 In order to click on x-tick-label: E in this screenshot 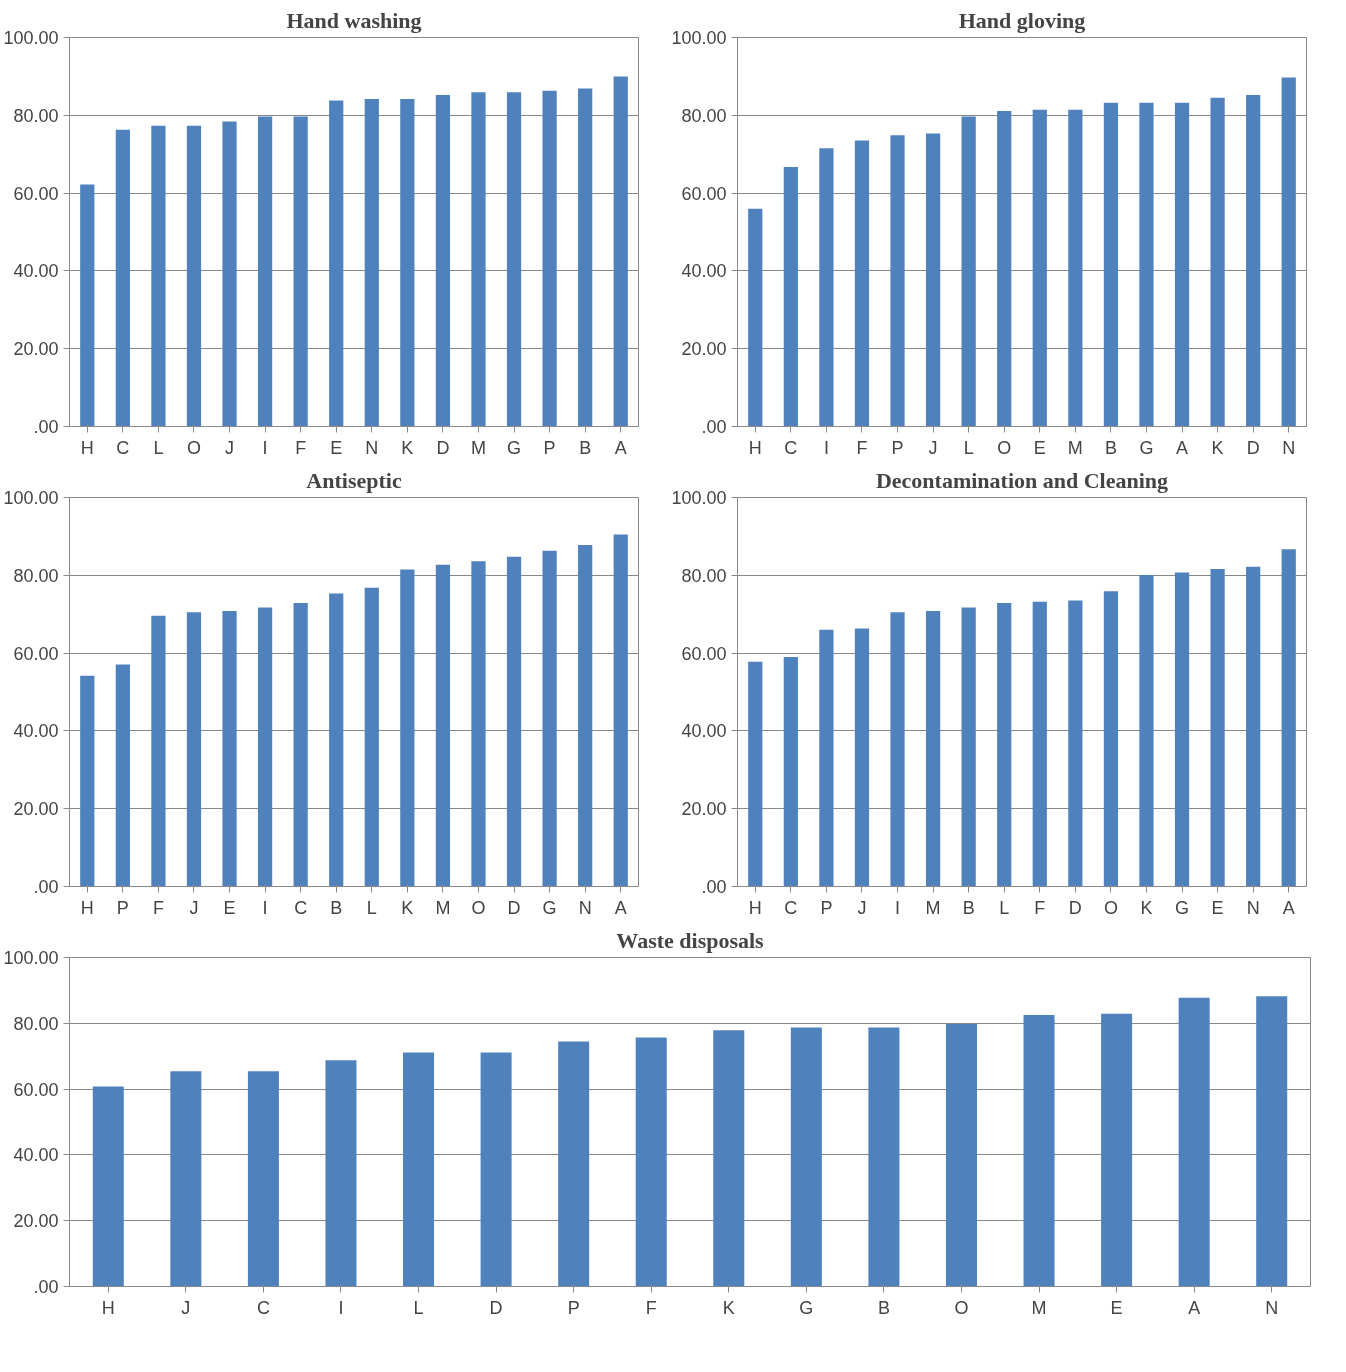, I will do `click(229, 907)`.